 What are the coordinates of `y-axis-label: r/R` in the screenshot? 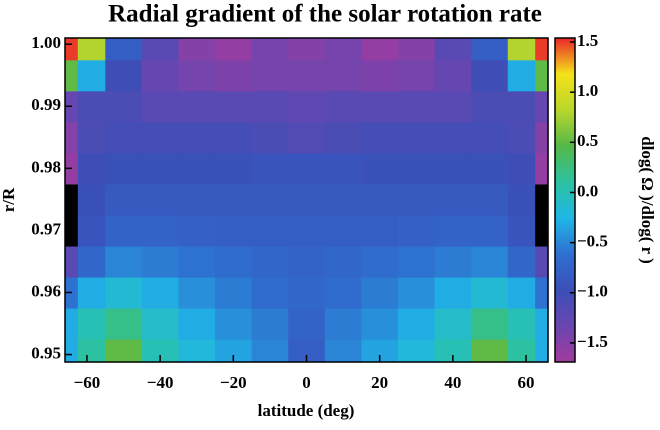 It's located at (9, 199).